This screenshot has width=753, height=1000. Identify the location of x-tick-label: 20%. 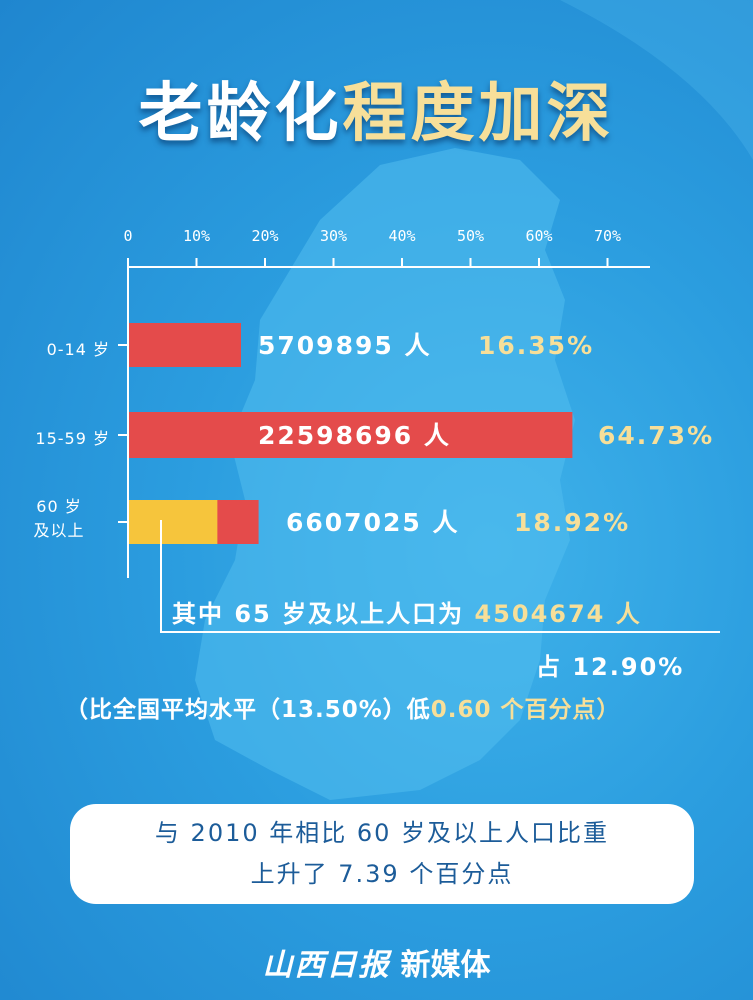
(264, 236).